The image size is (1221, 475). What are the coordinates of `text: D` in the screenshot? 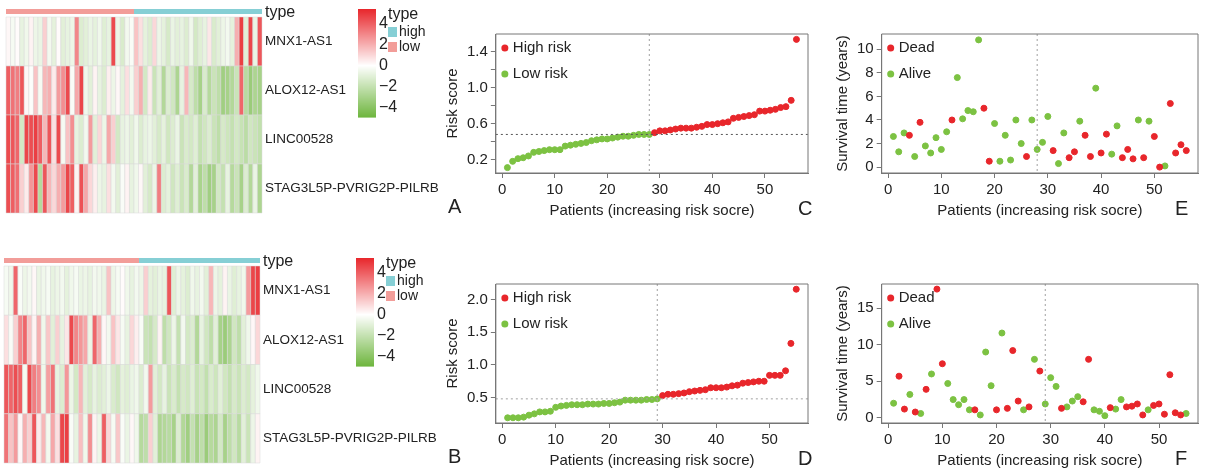 It's located at (805, 458).